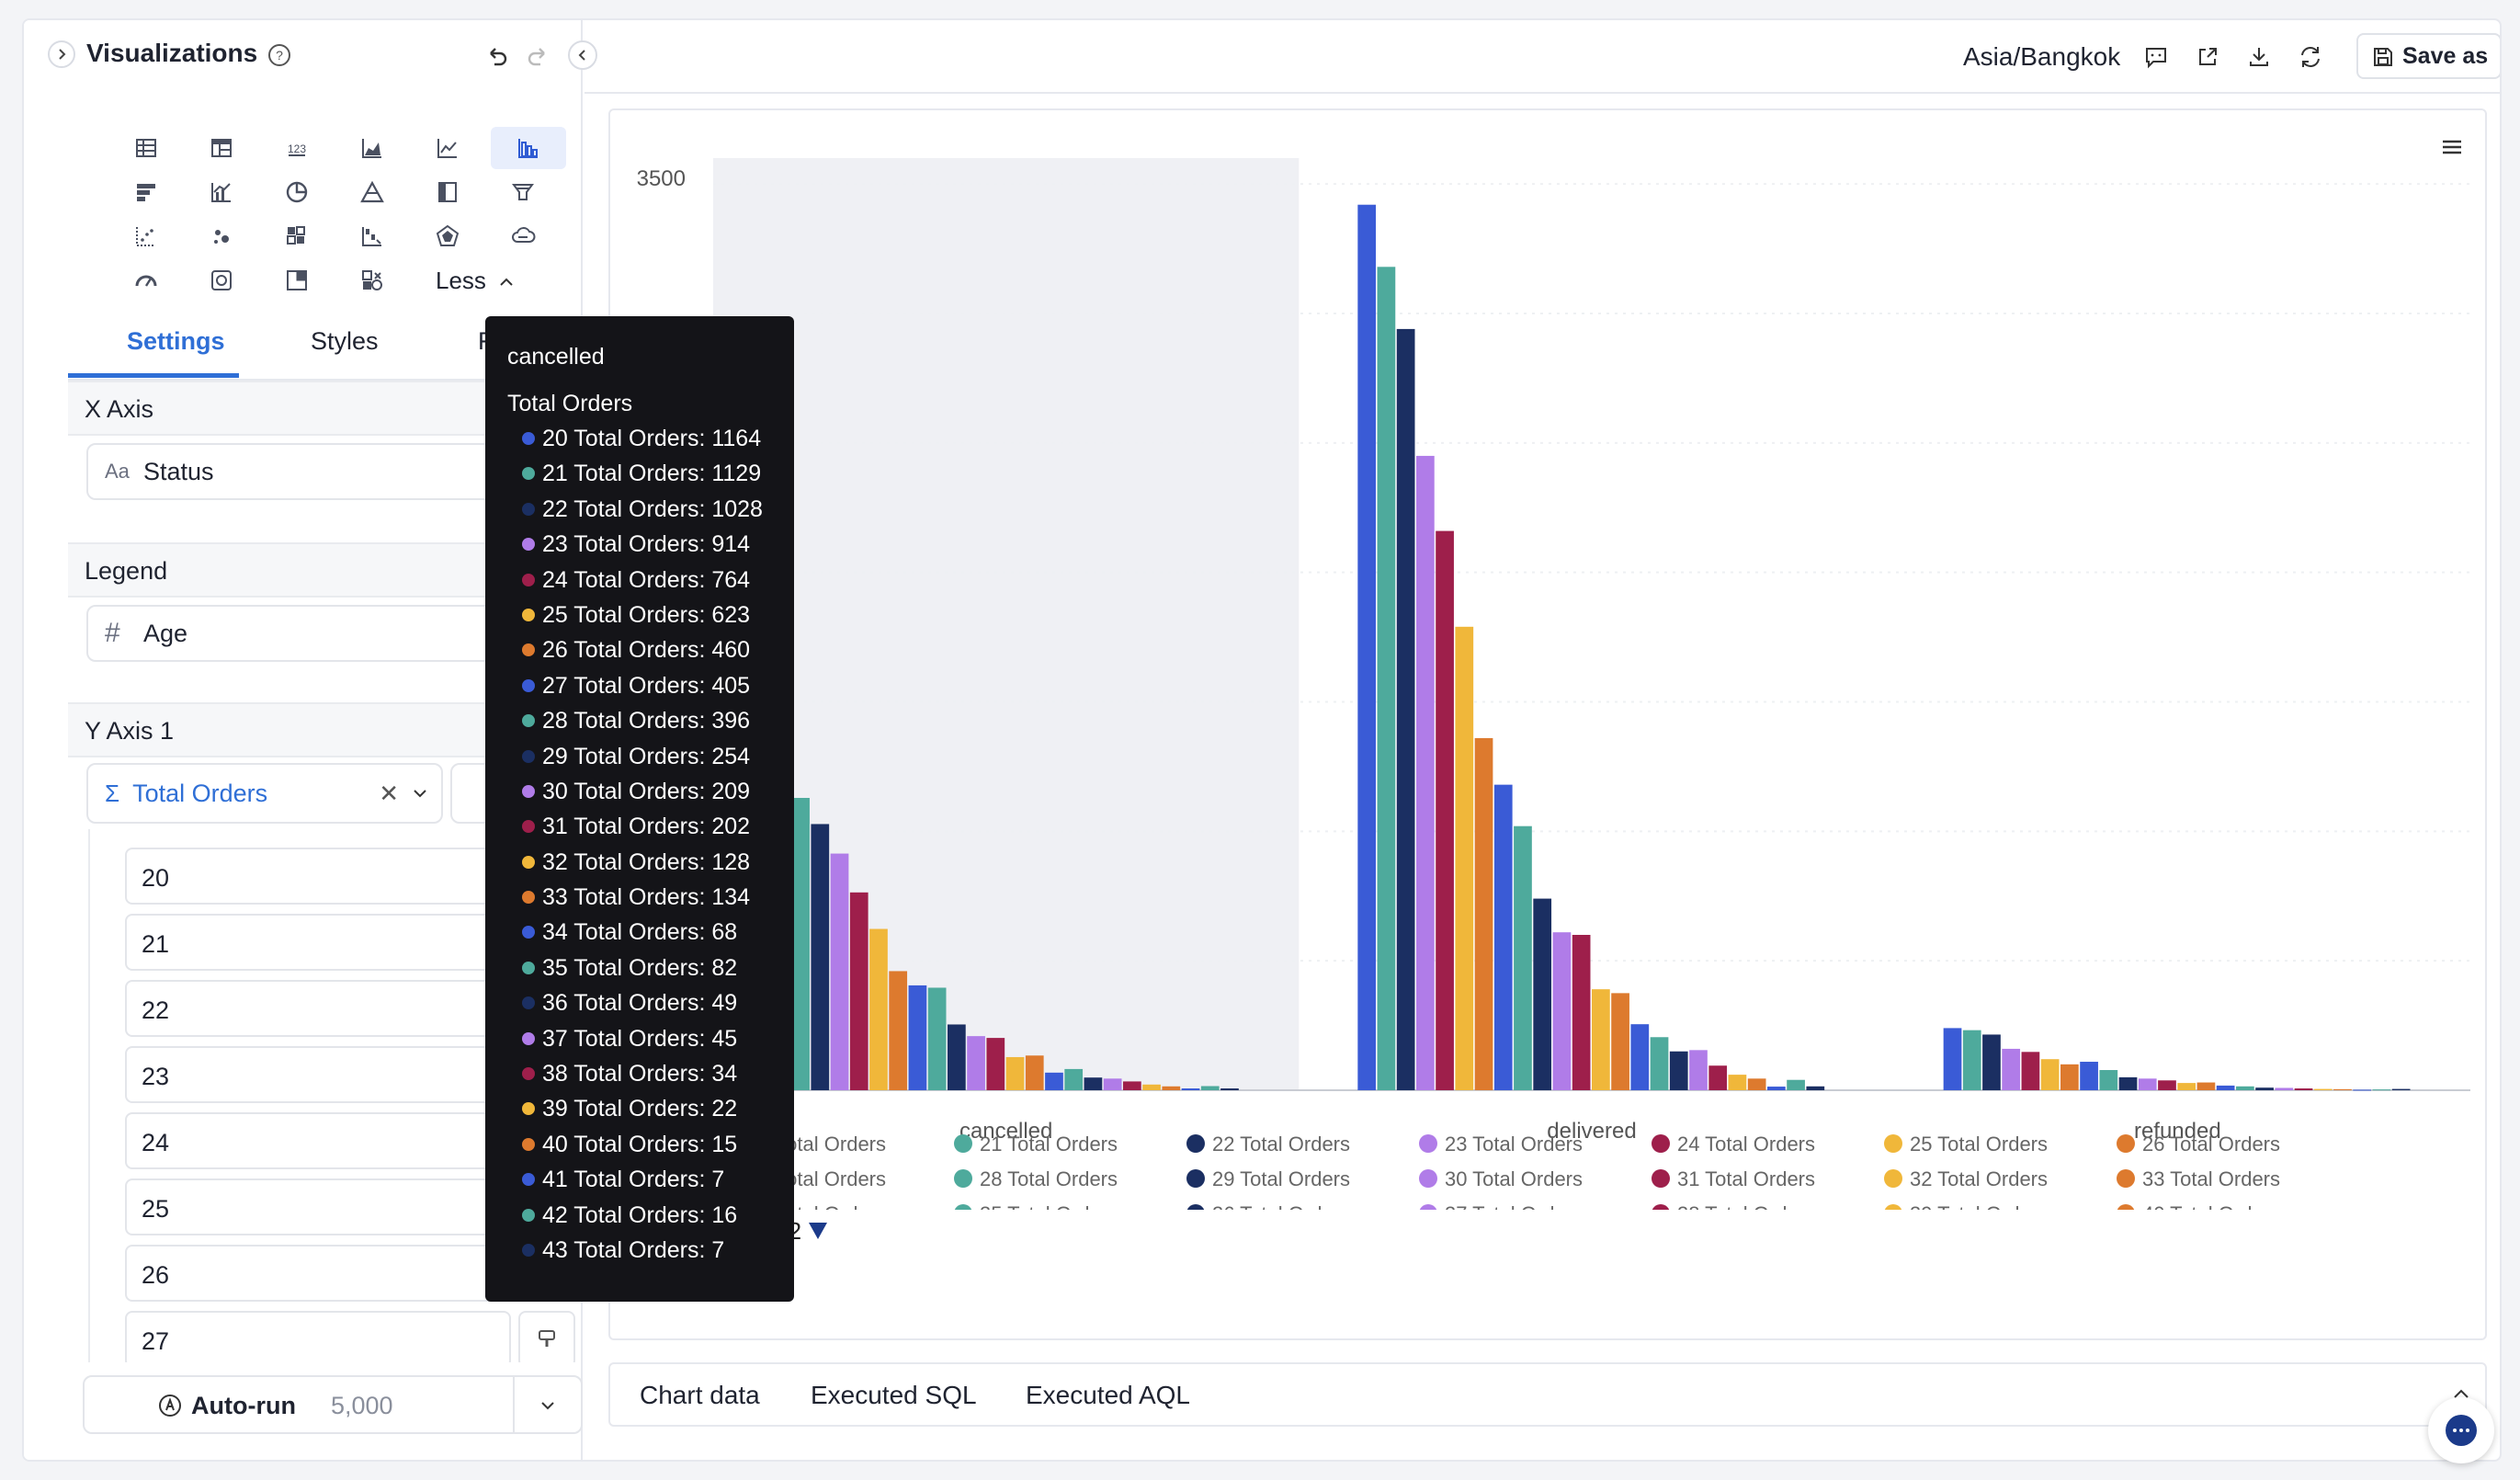  Describe the element at coordinates (2156, 57) in the screenshot. I see `comment-button` at that location.